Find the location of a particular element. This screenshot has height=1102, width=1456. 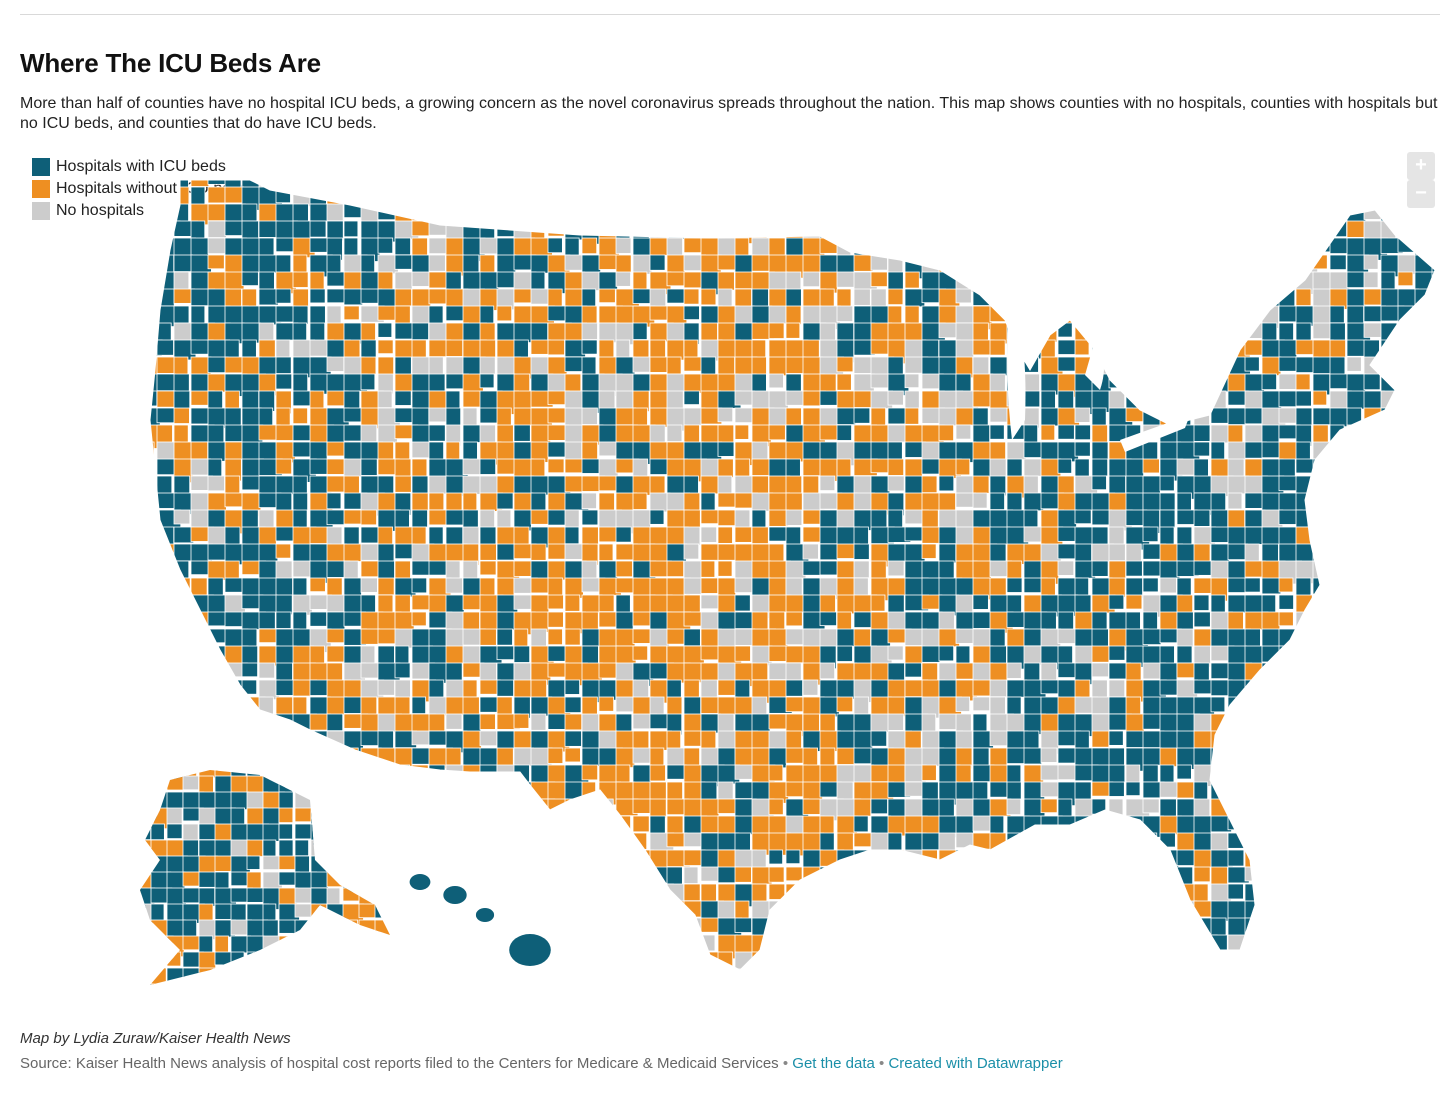

us-county-1990 is located at coordinates (827, 604).